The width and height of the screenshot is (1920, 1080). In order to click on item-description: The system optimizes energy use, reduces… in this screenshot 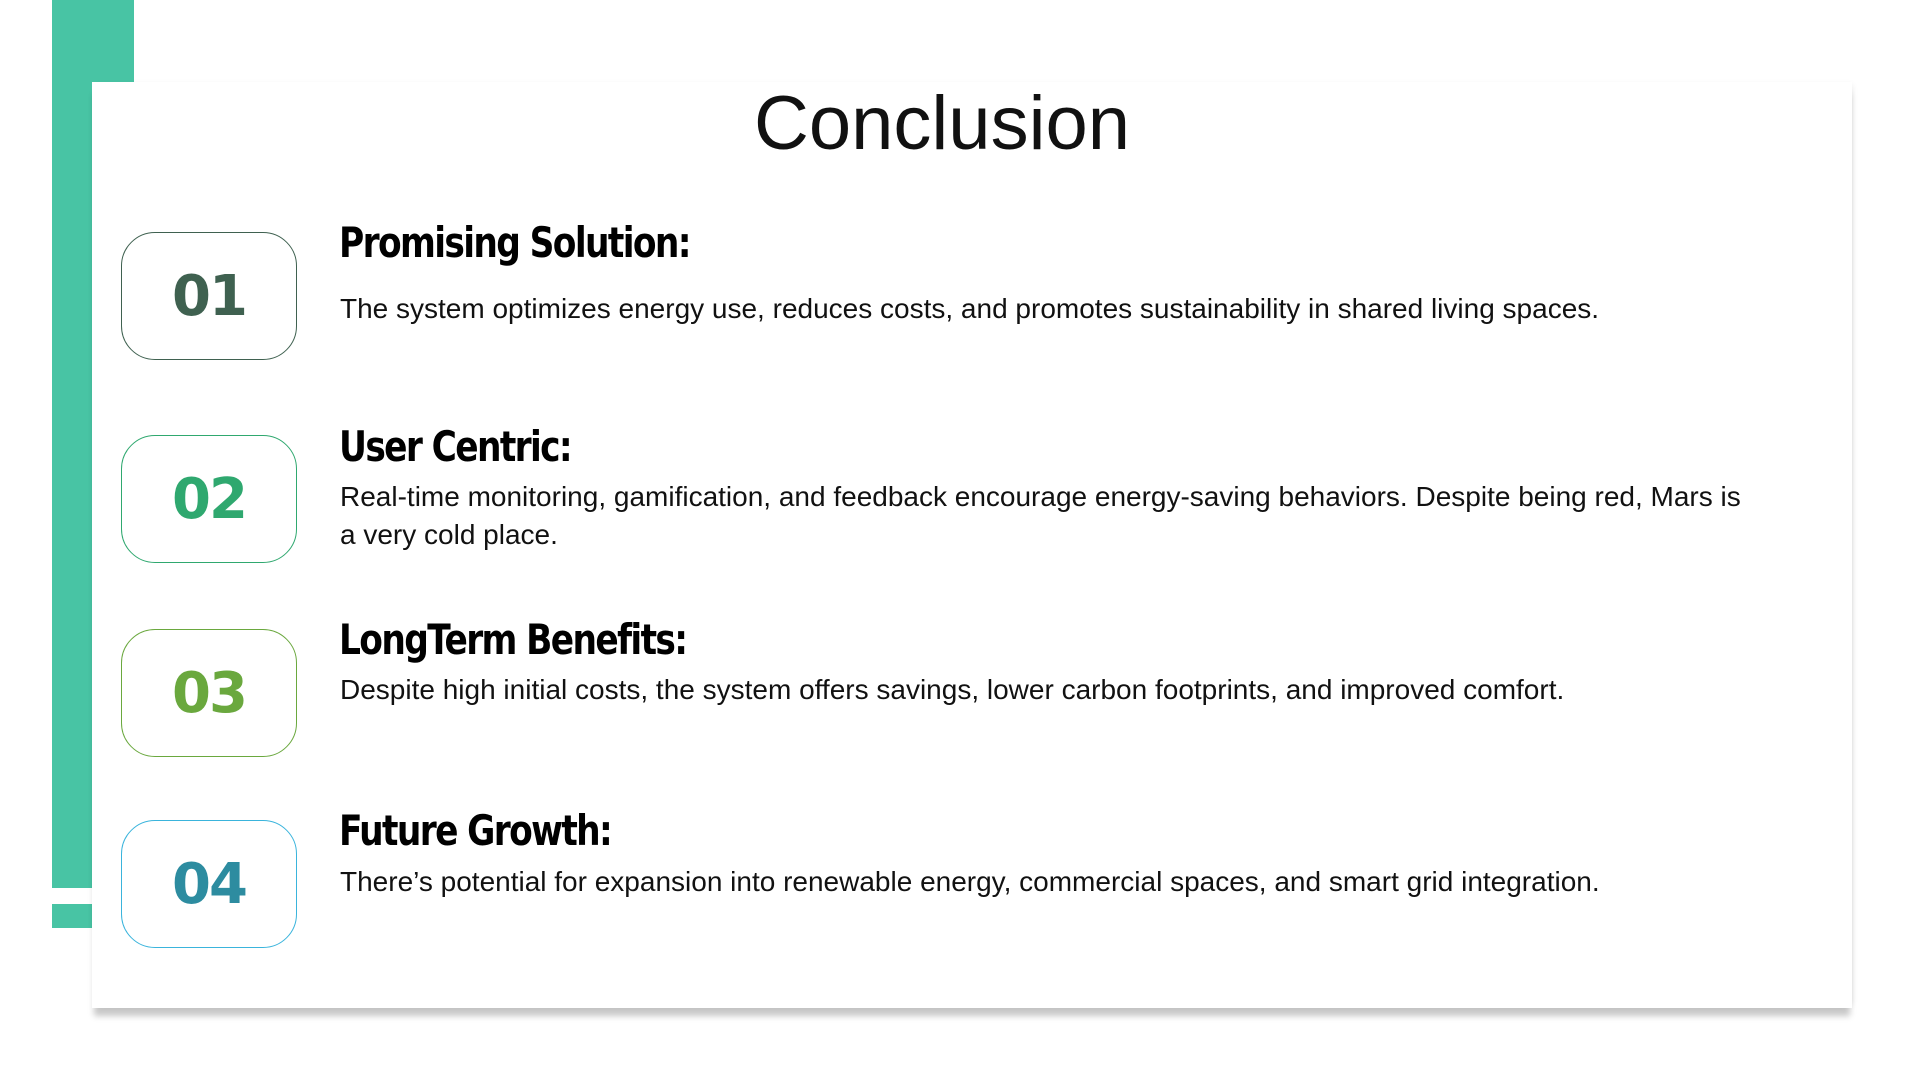, I will do `click(970, 308)`.